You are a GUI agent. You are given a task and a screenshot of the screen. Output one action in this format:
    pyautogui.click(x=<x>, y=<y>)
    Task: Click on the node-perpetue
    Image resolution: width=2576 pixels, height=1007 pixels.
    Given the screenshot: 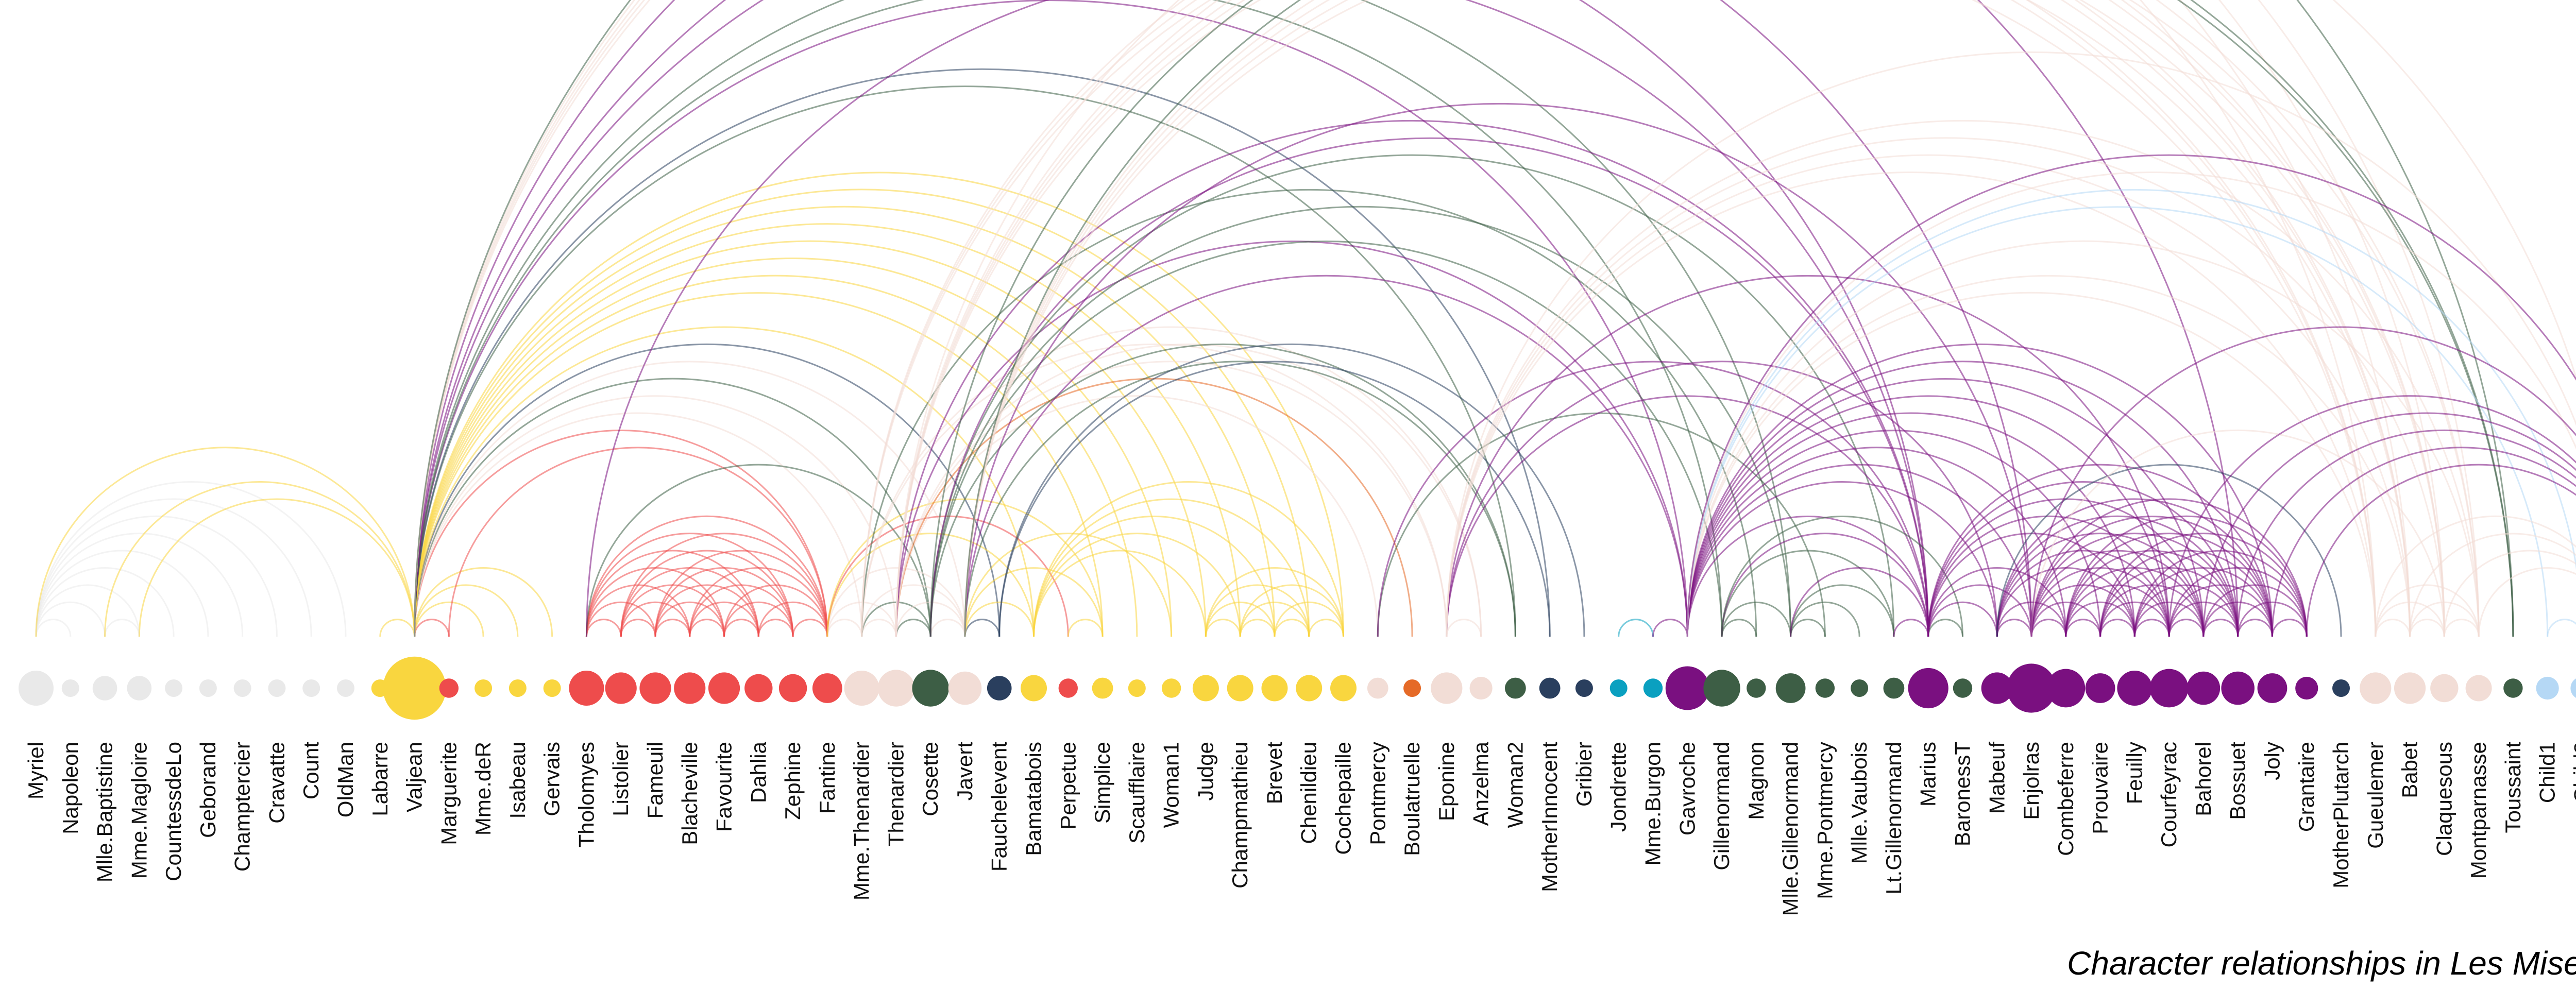 What is the action you would take?
    pyautogui.click(x=1068, y=688)
    